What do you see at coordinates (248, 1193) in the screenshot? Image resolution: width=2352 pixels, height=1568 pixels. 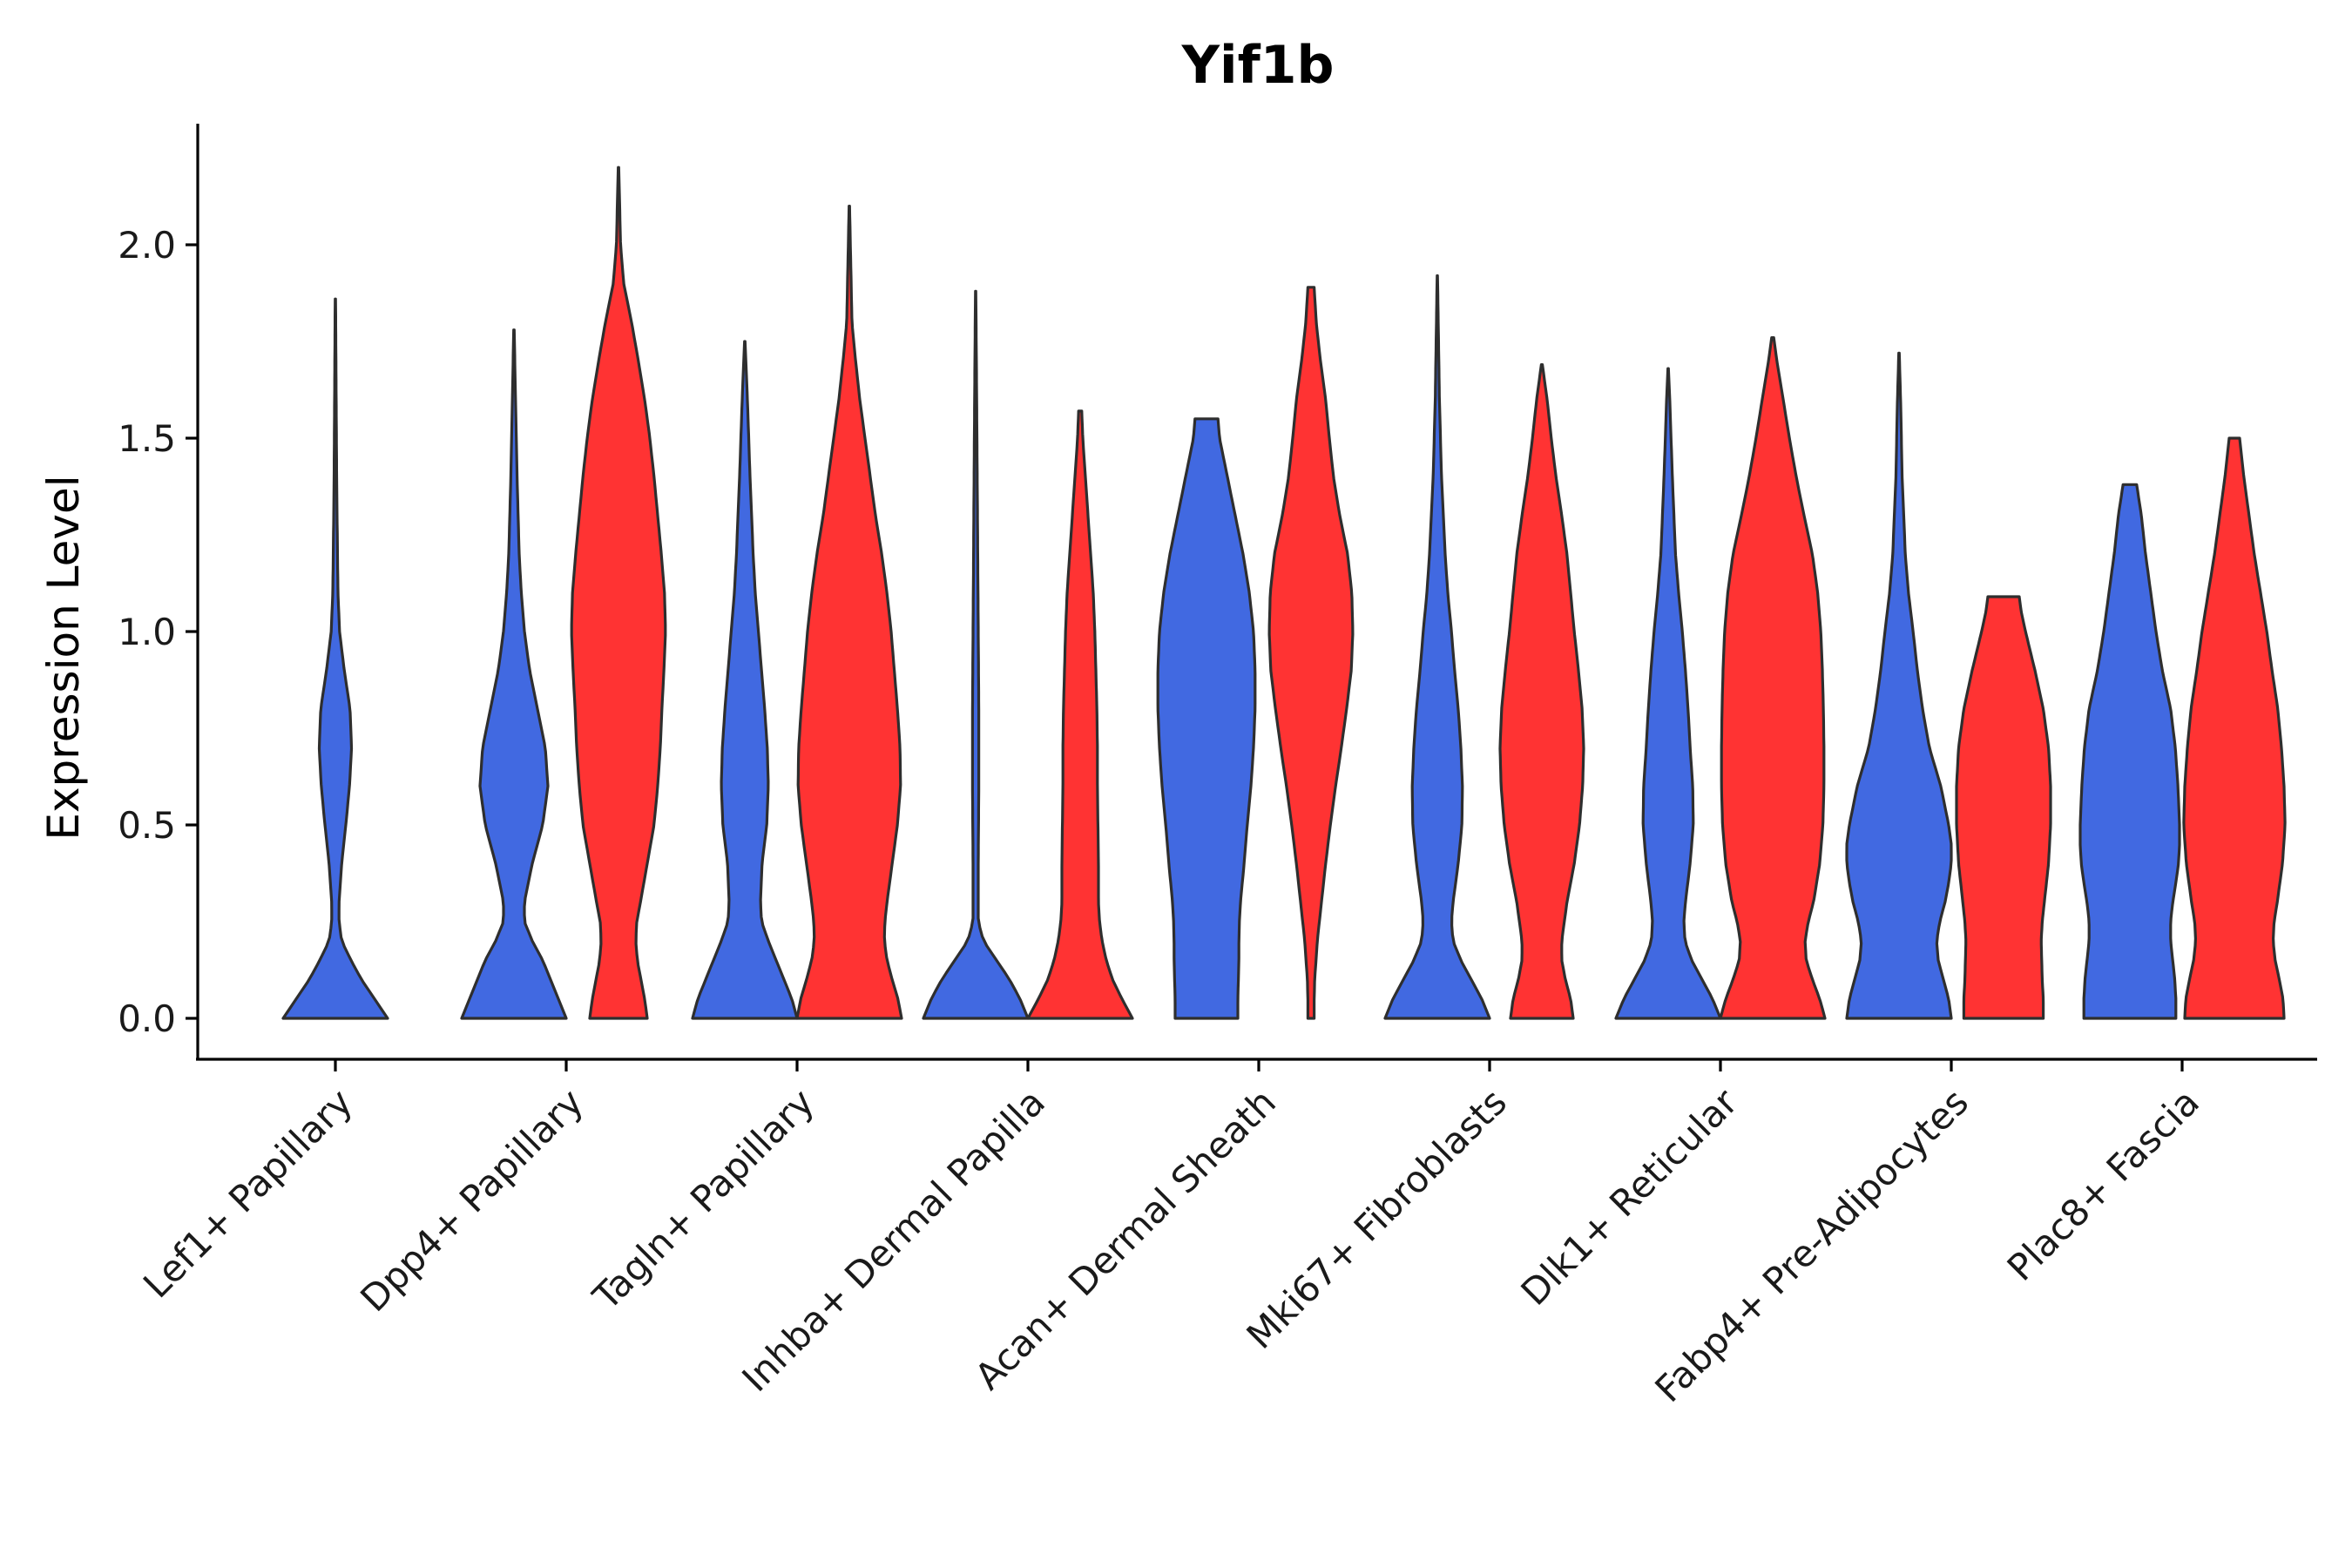 I see `x-tick-label: Lef1+ Papillary` at bounding box center [248, 1193].